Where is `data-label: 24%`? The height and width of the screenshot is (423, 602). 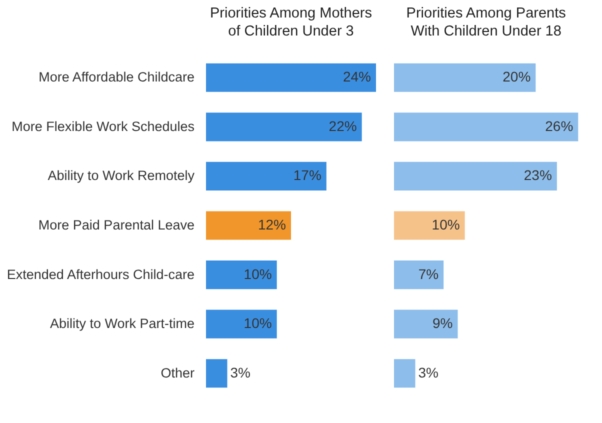
data-label: 24% is located at coordinates (356, 76).